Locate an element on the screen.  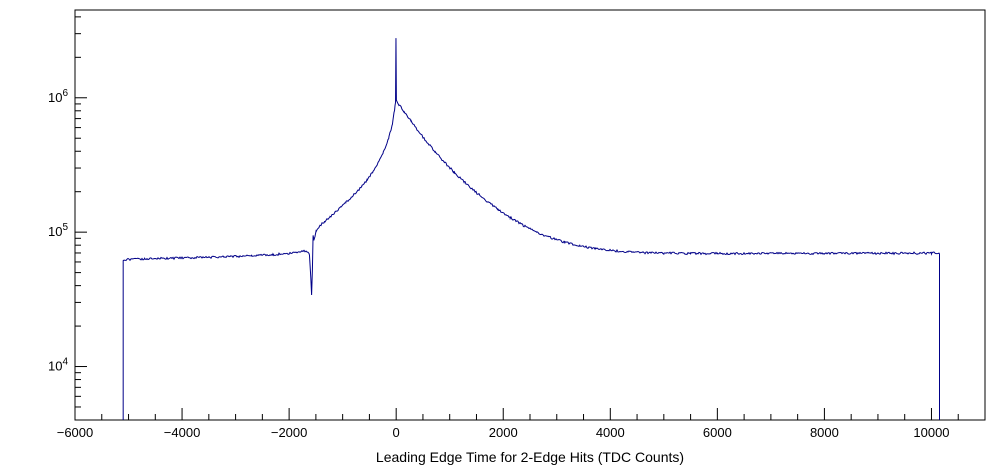
x-tick-label: 4000 is located at coordinates (610, 432).